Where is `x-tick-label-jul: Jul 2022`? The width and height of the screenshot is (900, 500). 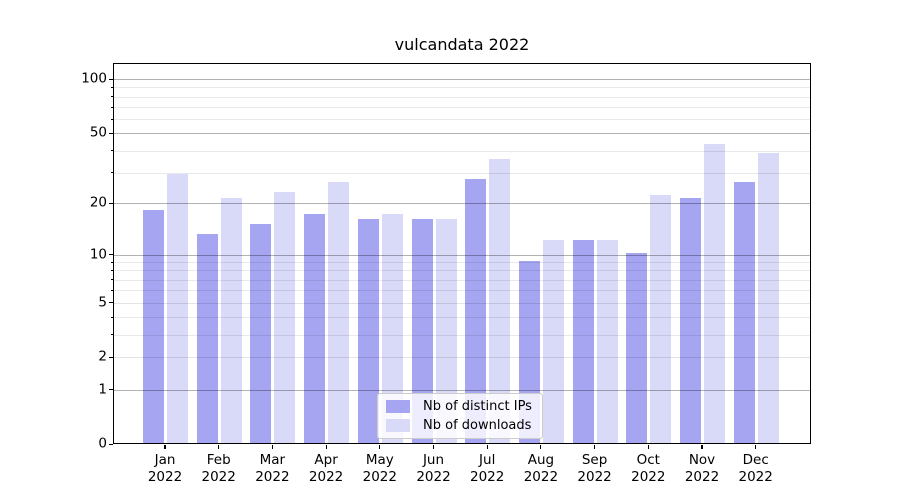
x-tick-label-jul: Jul 2022 is located at coordinates (487, 469).